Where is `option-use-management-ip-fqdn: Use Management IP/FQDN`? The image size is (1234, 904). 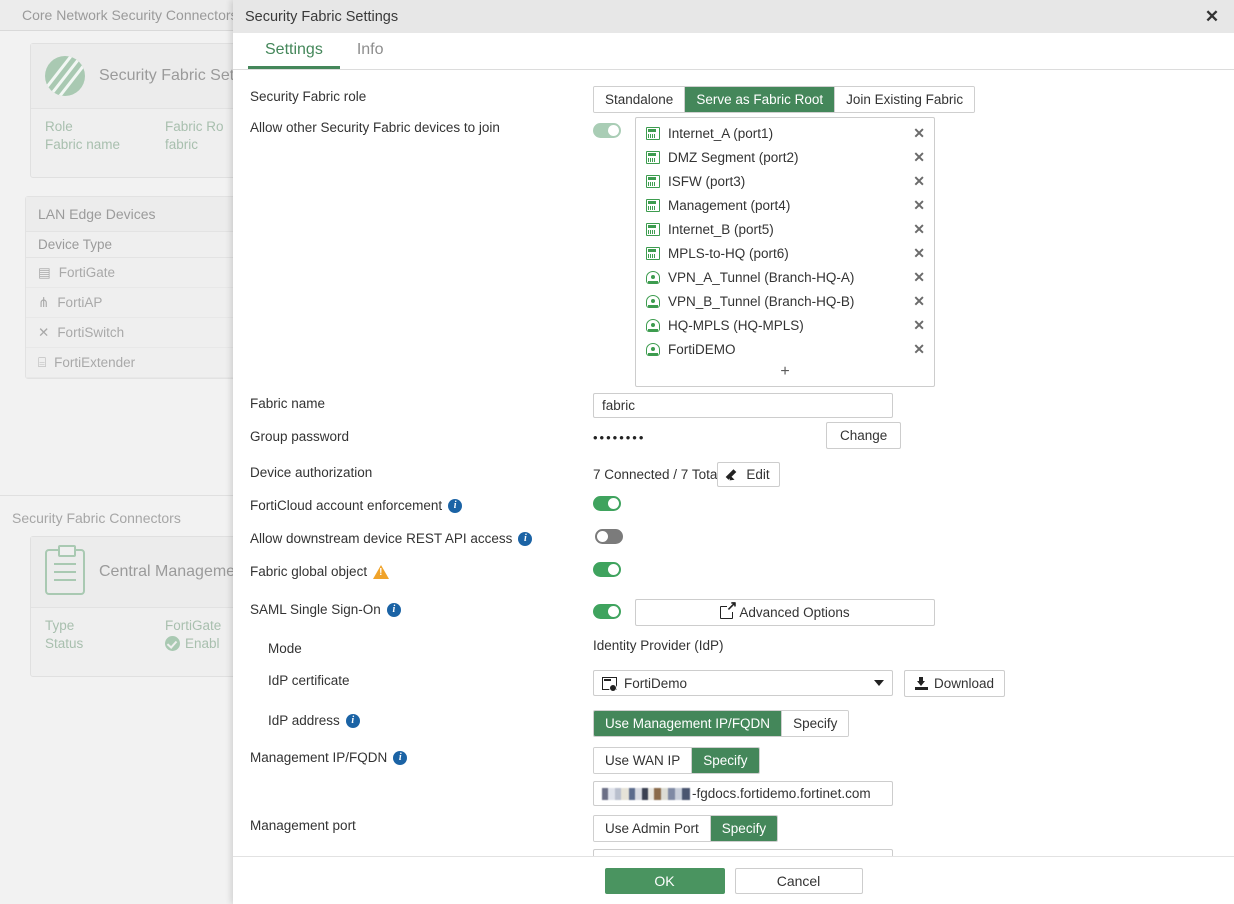
option-use-management-ip-fqdn: Use Management IP/FQDN is located at coordinates (688, 723).